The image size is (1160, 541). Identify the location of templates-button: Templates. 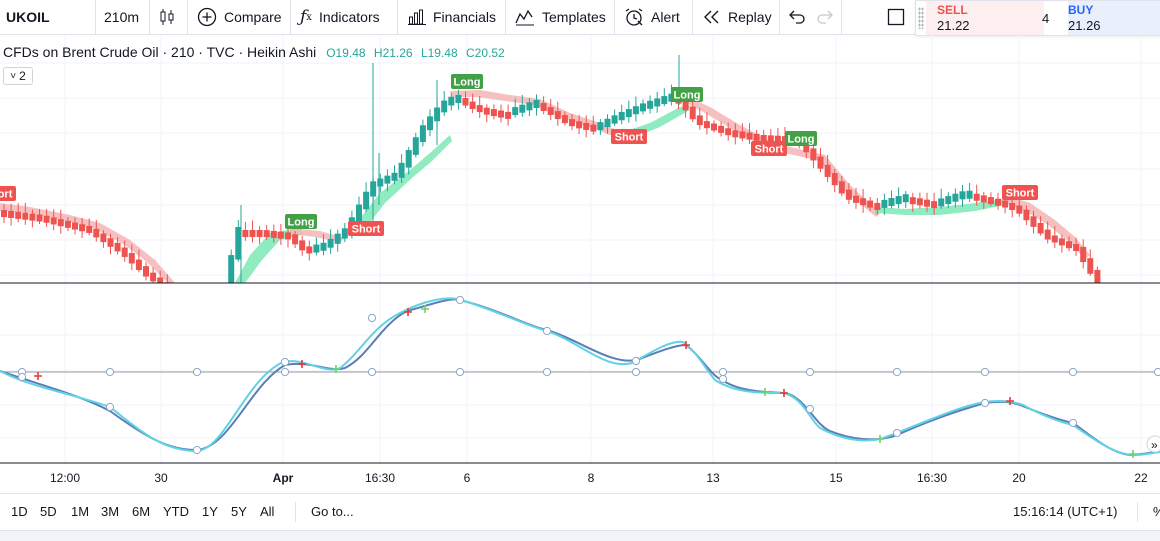
(560, 17).